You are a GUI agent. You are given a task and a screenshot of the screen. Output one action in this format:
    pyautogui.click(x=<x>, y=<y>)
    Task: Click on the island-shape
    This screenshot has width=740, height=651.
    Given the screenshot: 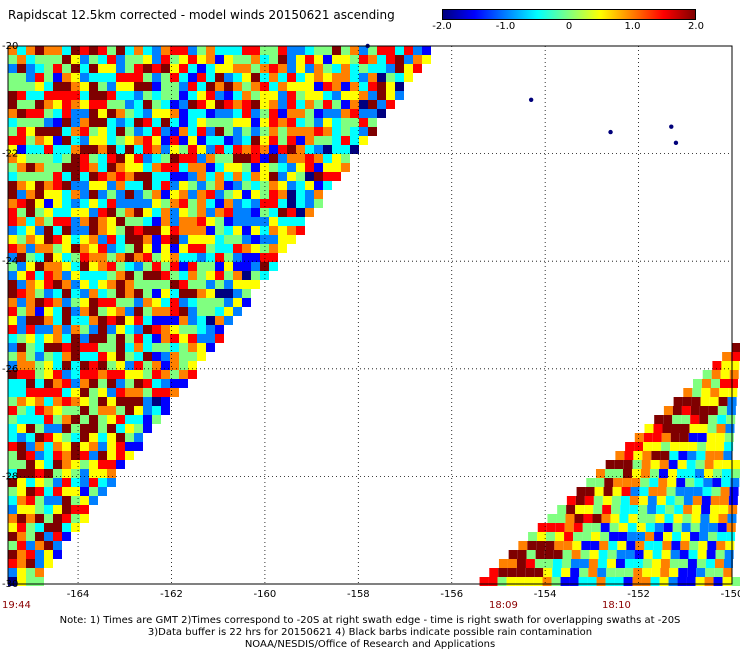 What is the action you would take?
    pyautogui.click(x=676, y=143)
    